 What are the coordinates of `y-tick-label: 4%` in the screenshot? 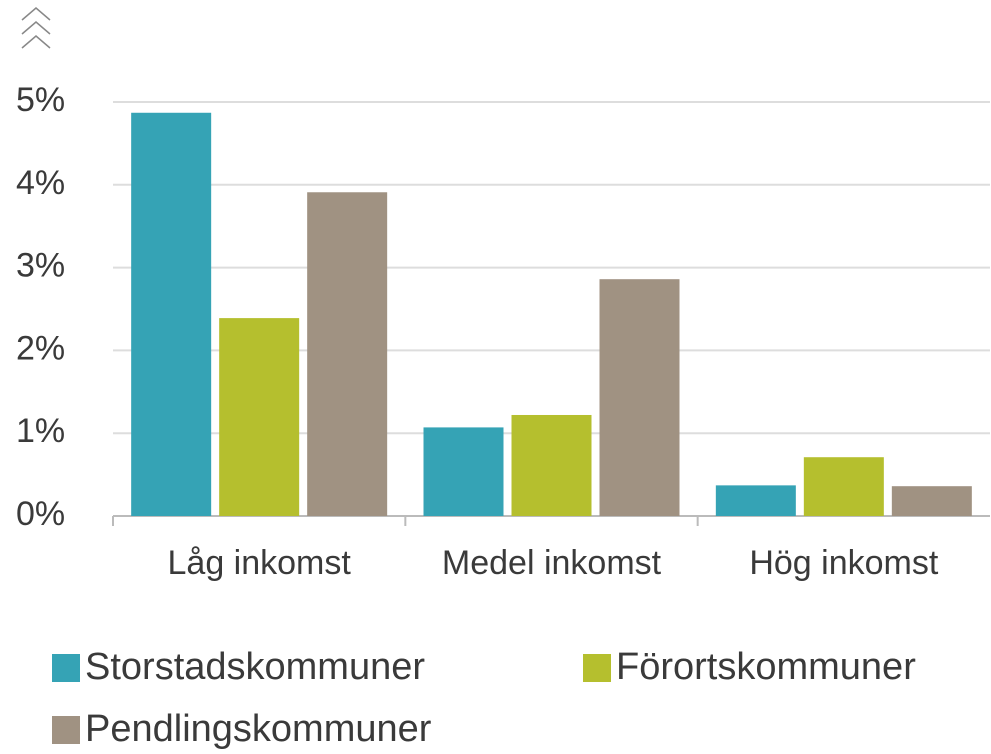 It's located at (40, 183).